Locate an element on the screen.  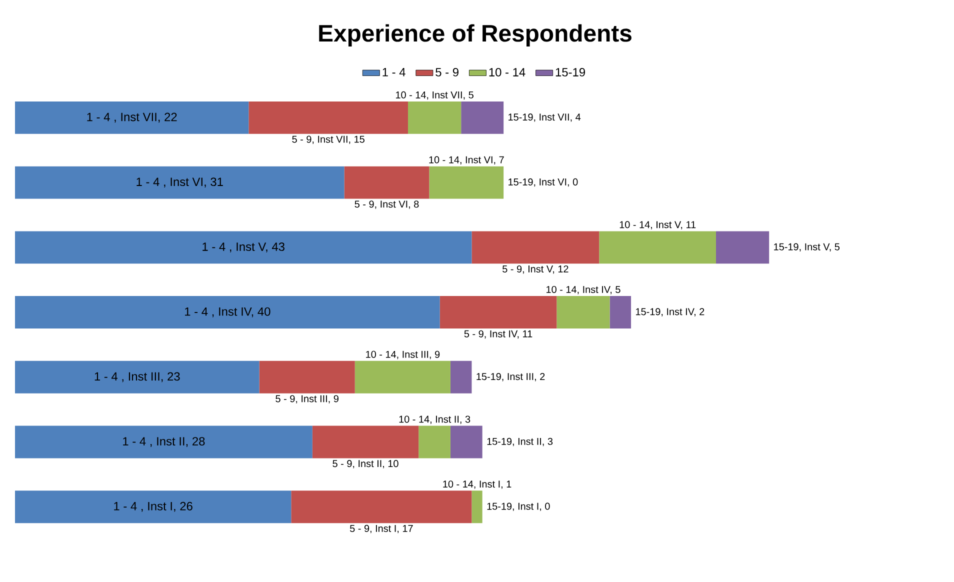
data-label: 1 - 4 , Inst V, 43 is located at coordinates (243, 247).